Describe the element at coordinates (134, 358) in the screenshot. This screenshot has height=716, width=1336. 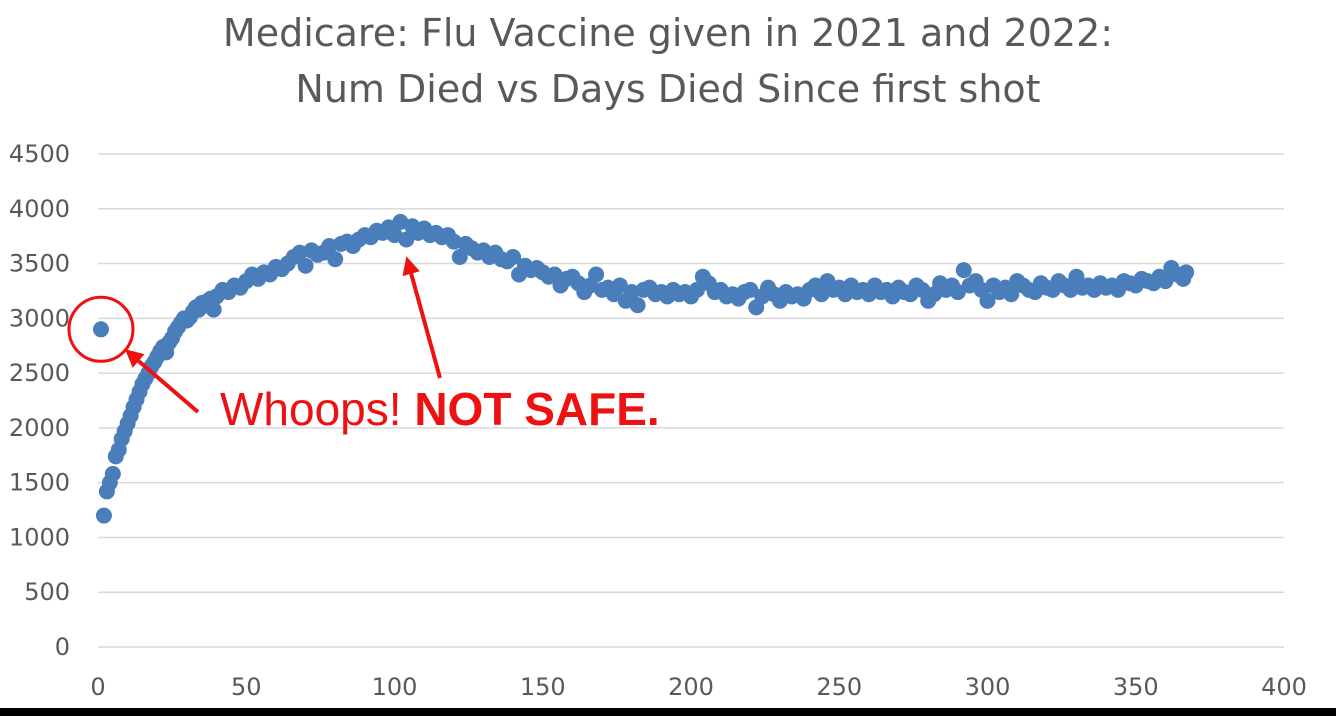
I see `callout-arrowhead-first-point` at that location.